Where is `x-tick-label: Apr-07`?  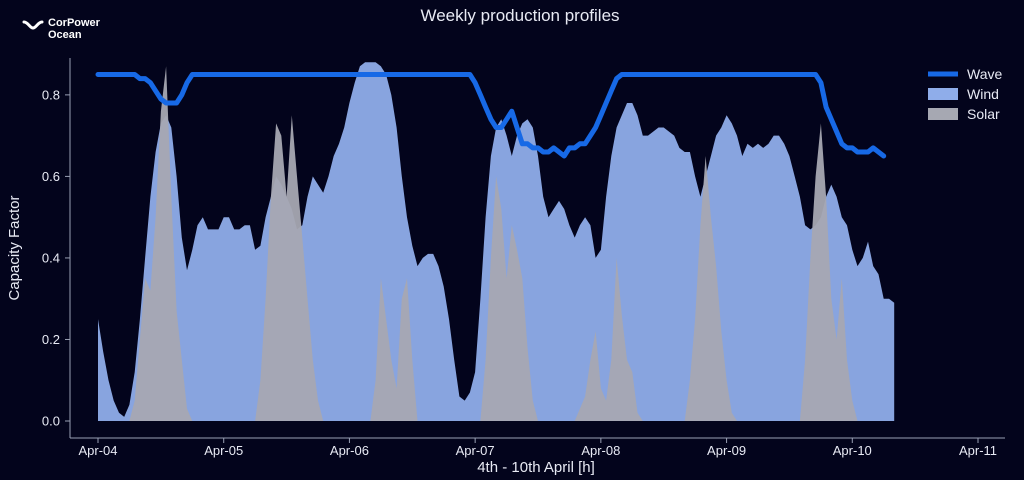
x-tick-label: Apr-07 is located at coordinates (475, 450).